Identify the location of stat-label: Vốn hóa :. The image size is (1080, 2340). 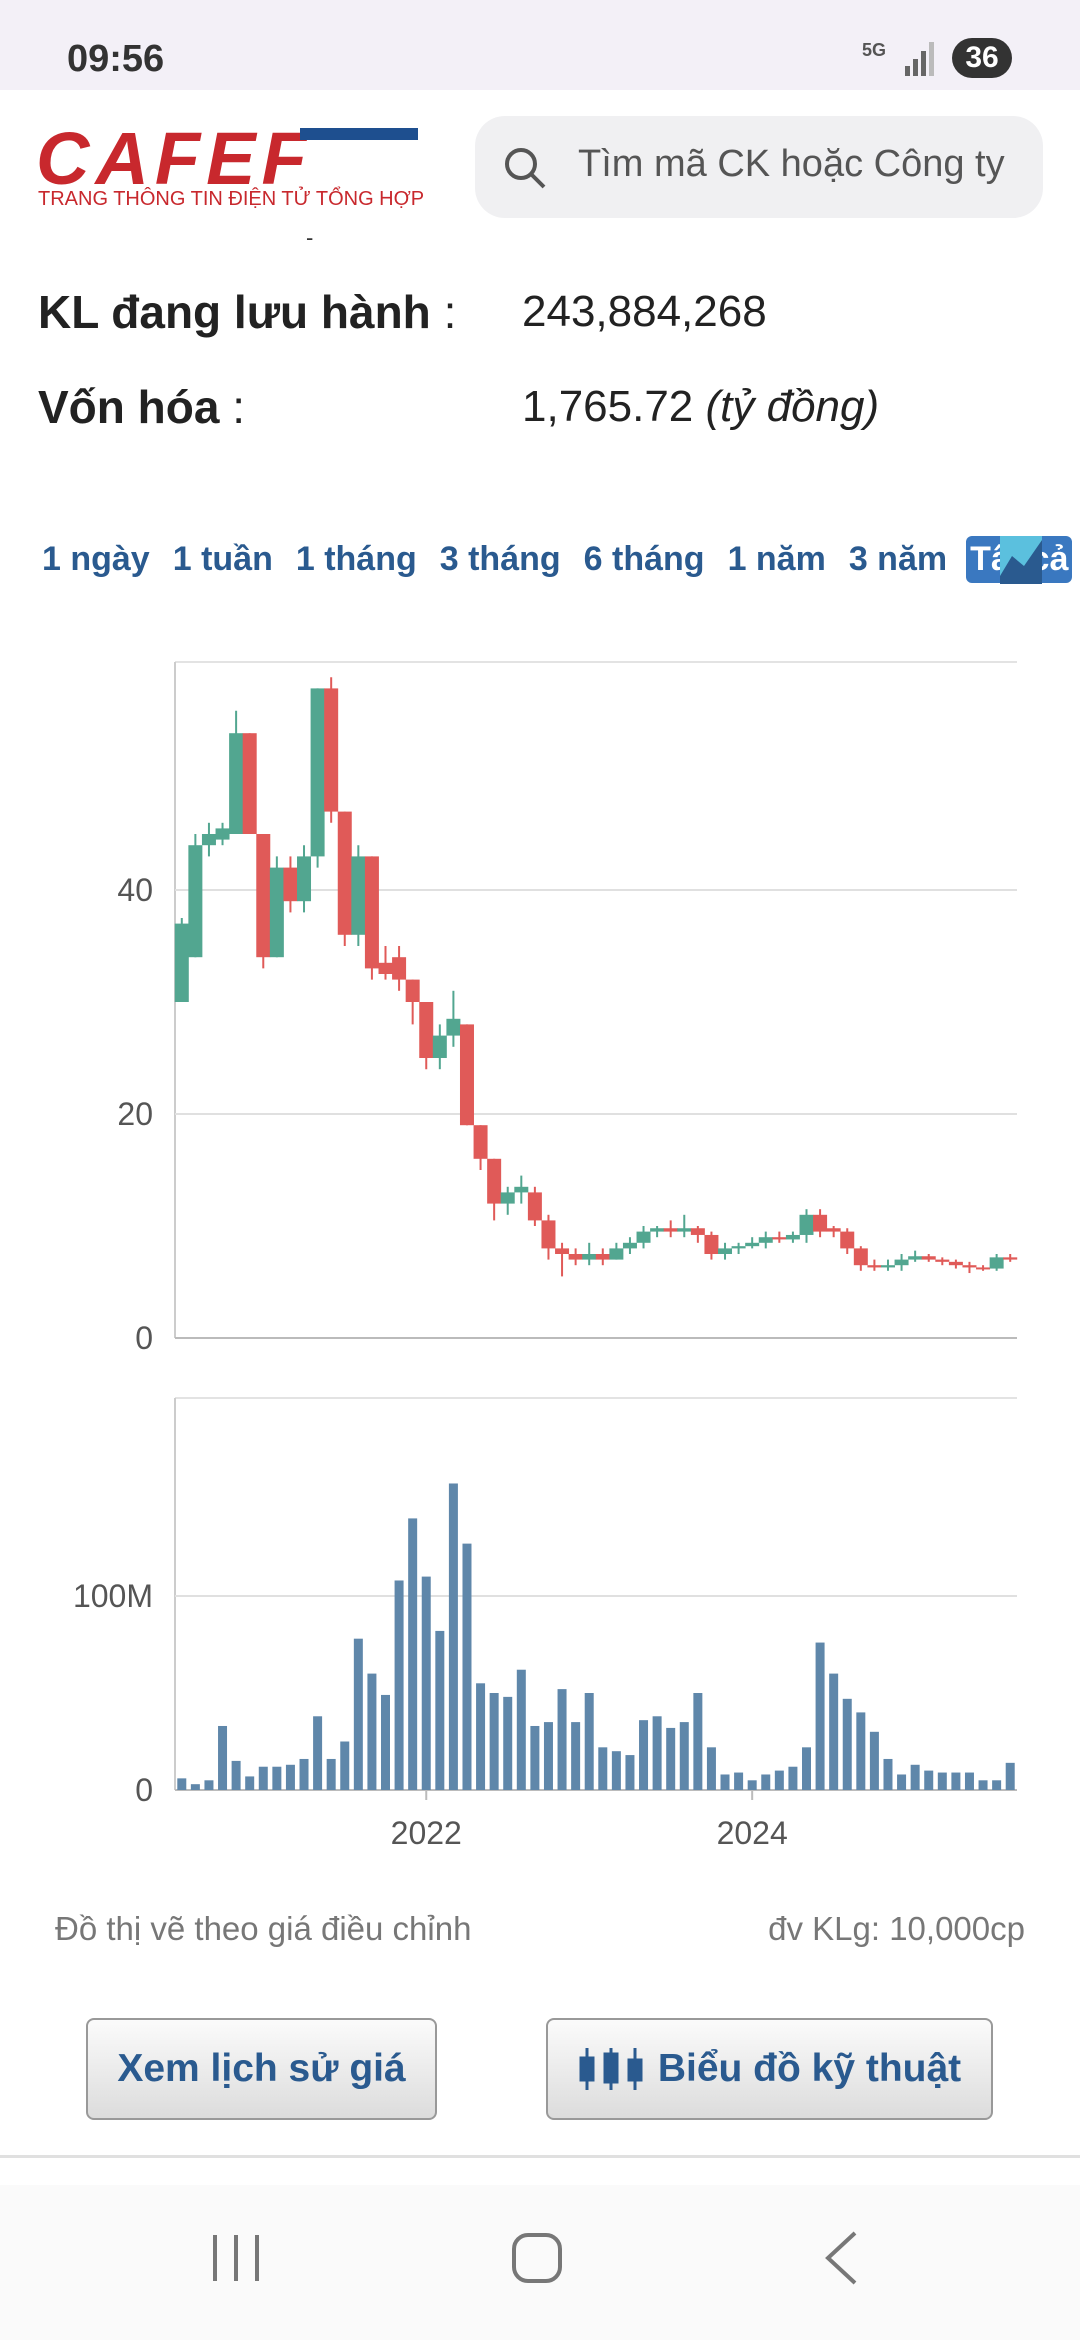
(141, 407).